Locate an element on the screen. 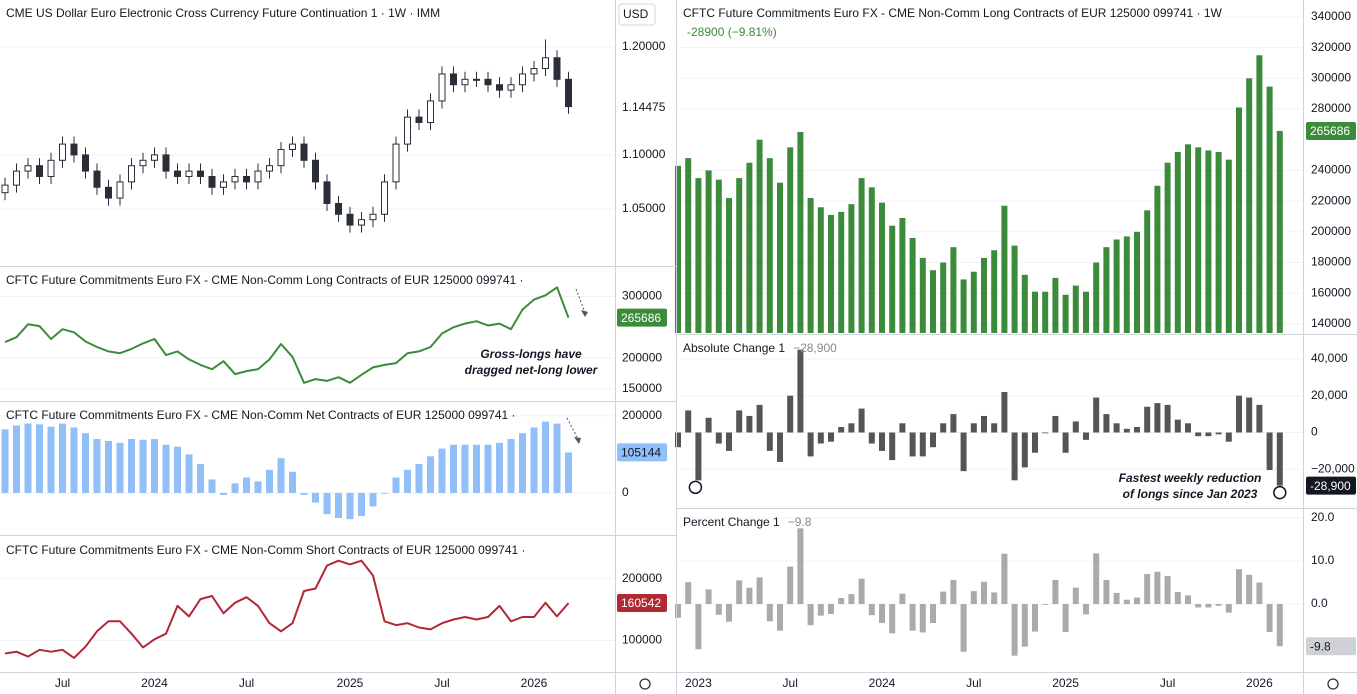 The height and width of the screenshot is (694, 1357). x-tick-label: 2026 is located at coordinates (534, 683).